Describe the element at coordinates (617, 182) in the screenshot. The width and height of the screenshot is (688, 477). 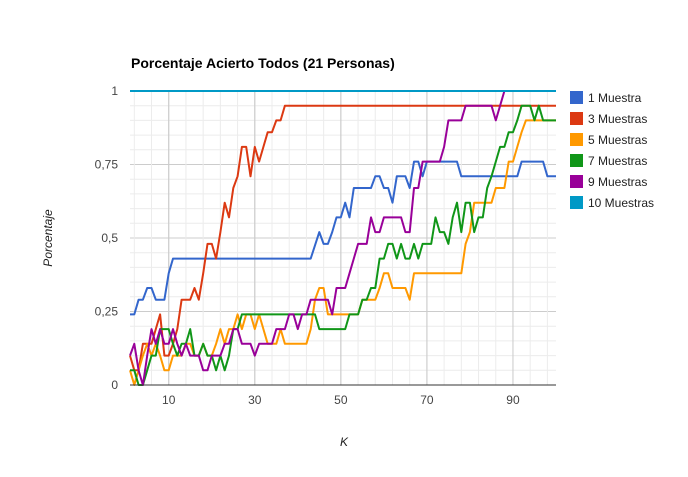
I see `legend-label: 9 Muestras` at that location.